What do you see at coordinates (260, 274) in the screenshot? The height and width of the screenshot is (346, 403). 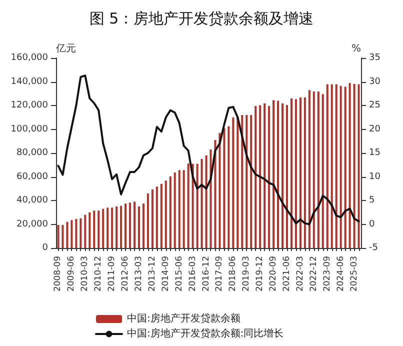 I see `x-tick-label: 2019-12` at bounding box center [260, 274].